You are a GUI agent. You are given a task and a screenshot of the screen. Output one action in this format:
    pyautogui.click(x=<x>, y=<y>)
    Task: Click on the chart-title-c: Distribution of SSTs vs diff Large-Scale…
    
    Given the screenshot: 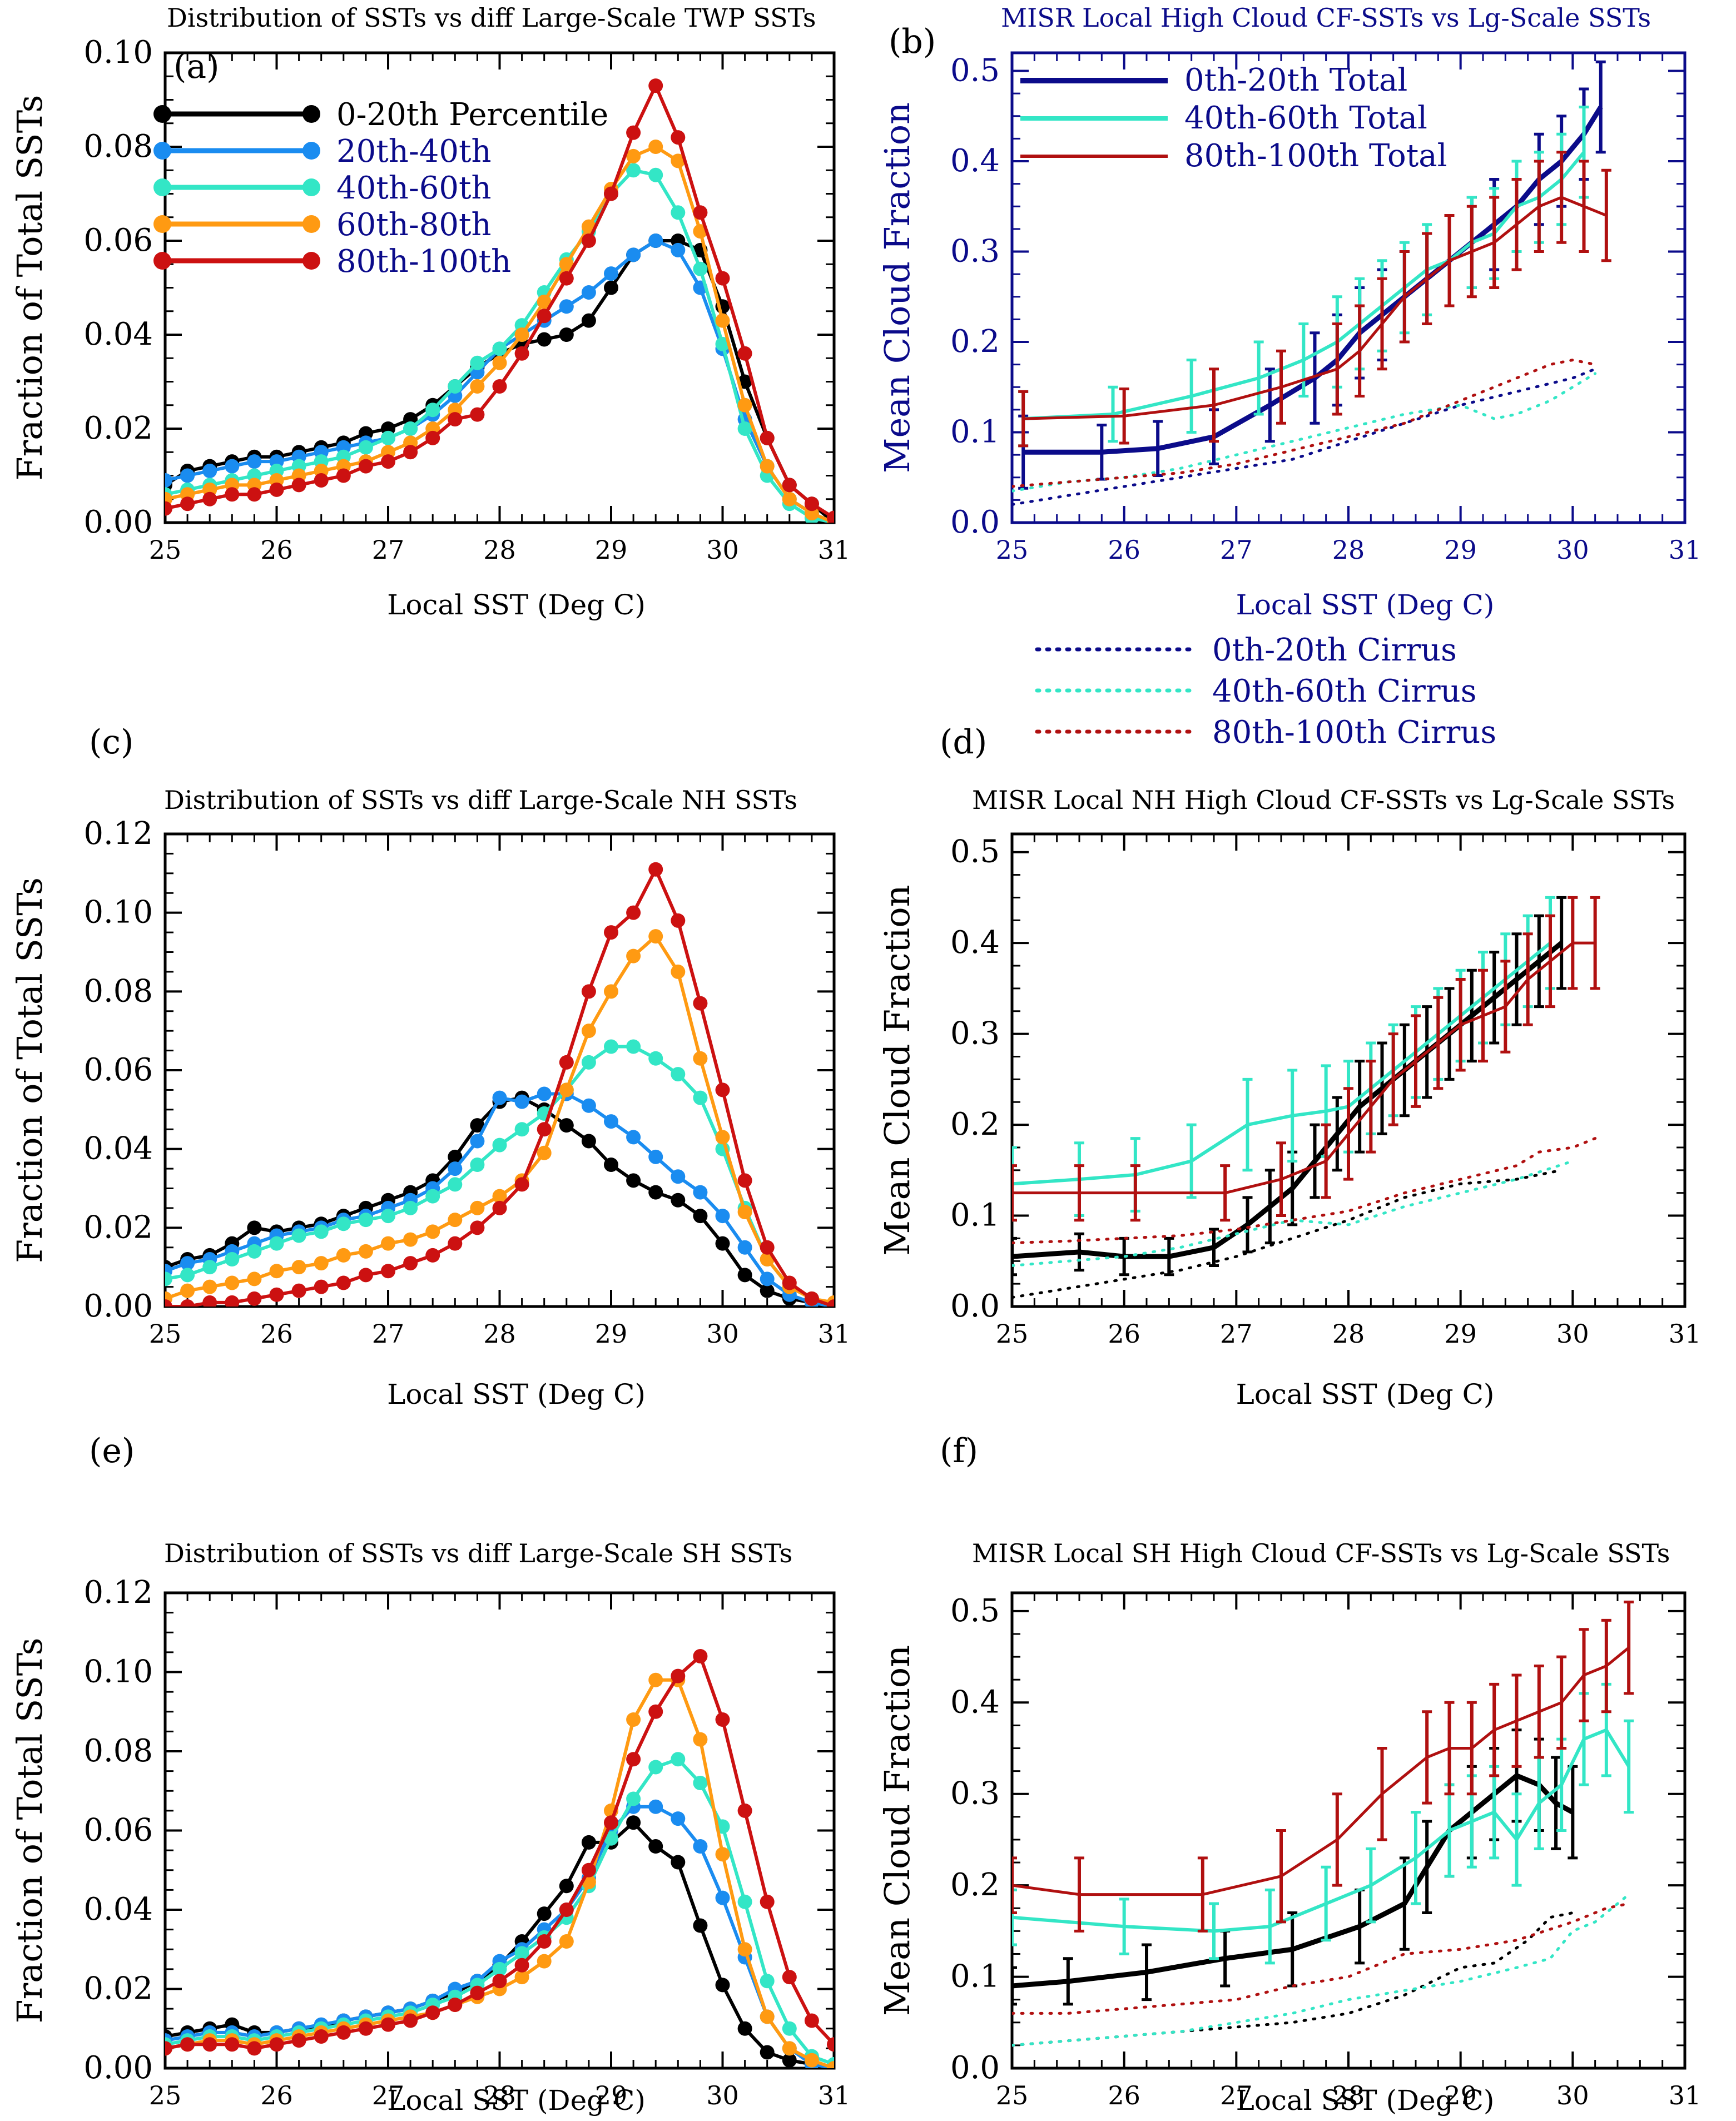 What is the action you would take?
    pyautogui.click(x=481, y=800)
    